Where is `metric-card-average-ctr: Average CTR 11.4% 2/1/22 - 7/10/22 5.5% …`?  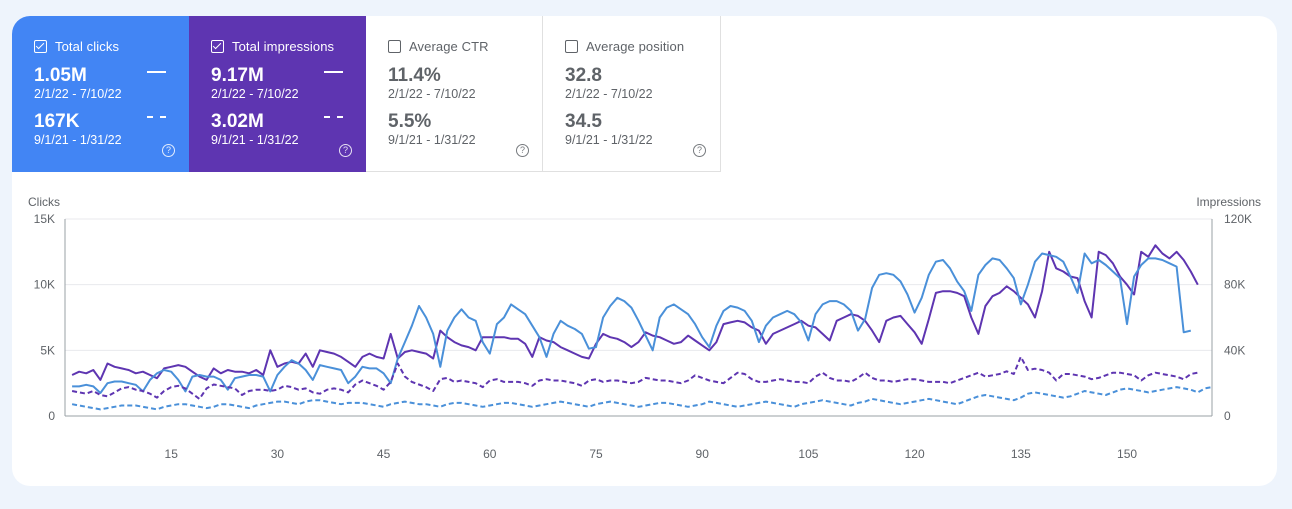
metric-card-average-ctr: Average CTR 11.4% 2/1/22 - 7/10/22 5.5% … is located at coordinates (454, 94).